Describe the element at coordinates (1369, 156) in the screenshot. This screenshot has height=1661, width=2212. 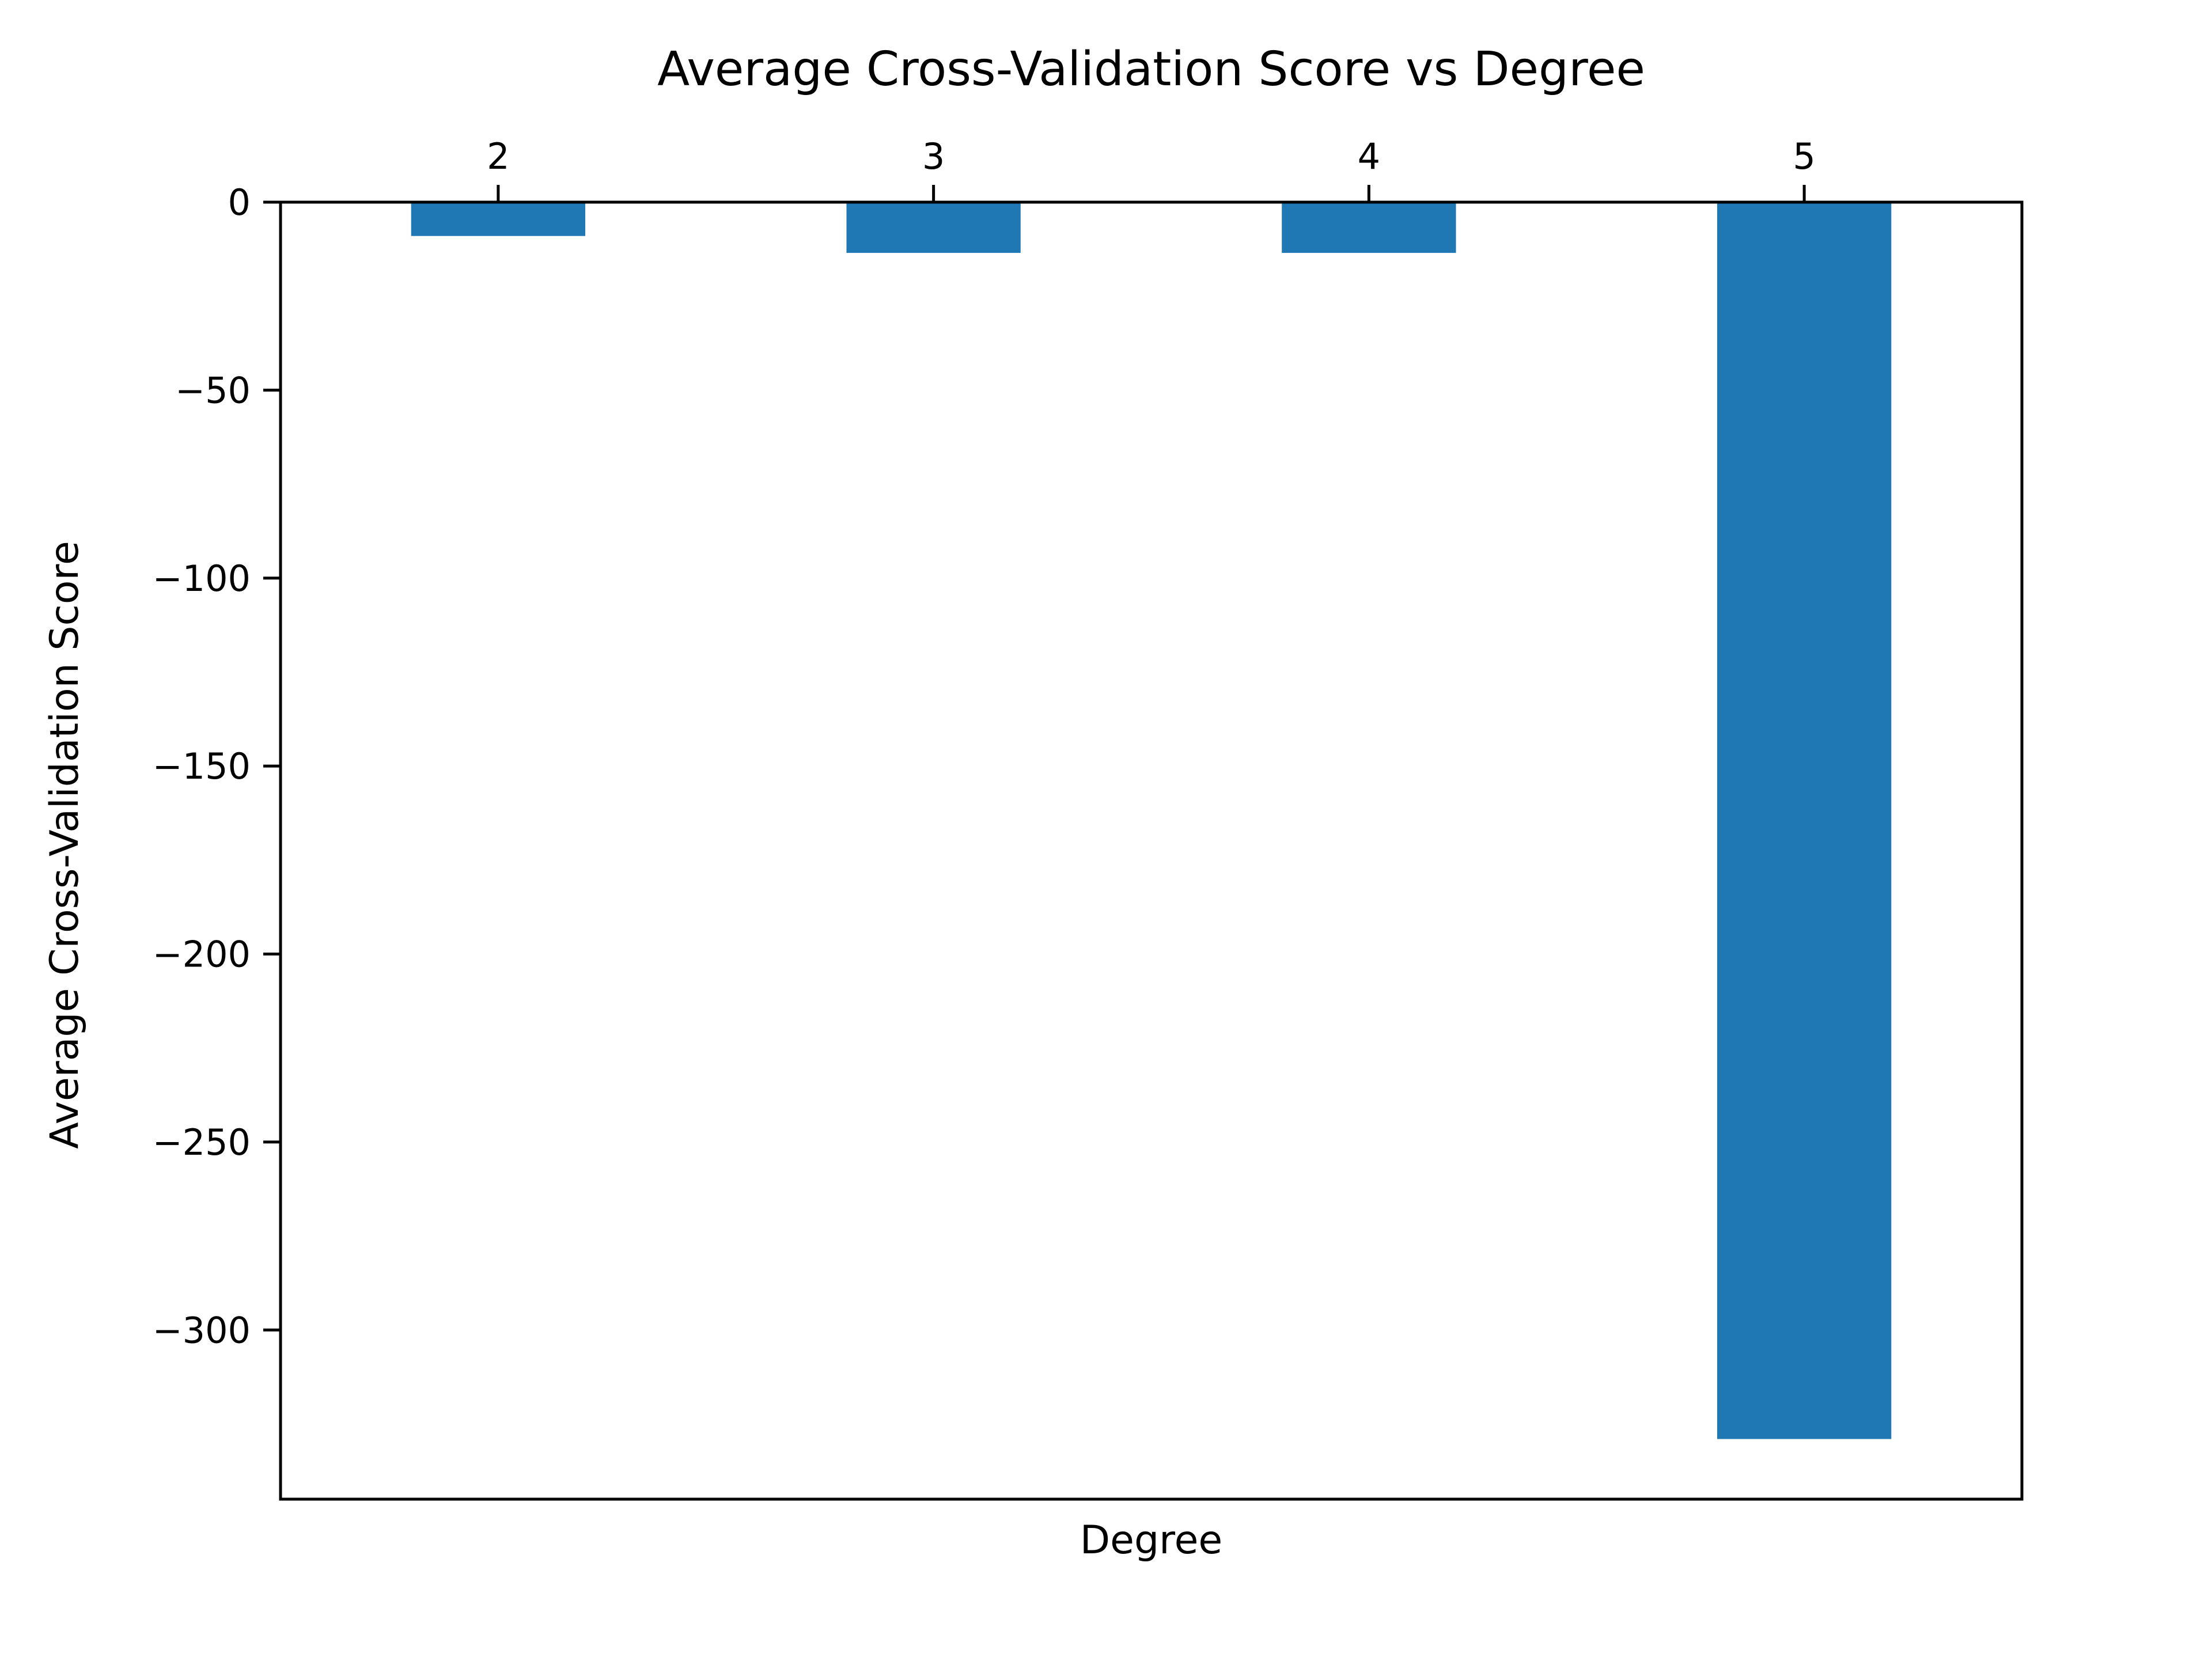
I see `x-tick-label: 4` at that location.